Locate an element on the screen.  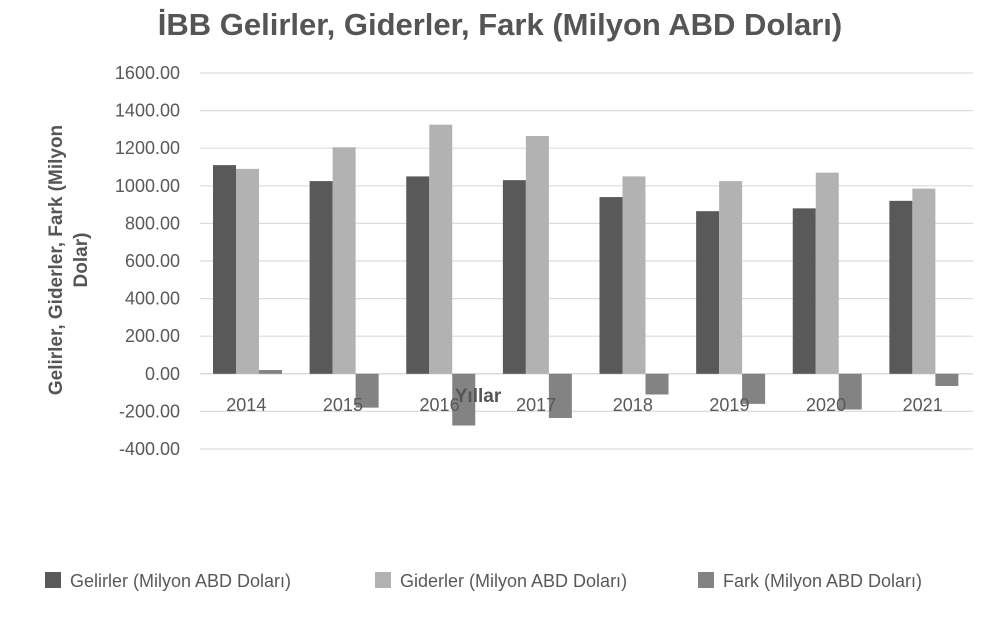
y-axis-title-line: Gelirler, Giderler, Fark (Milyon is located at coordinates (56, 260).